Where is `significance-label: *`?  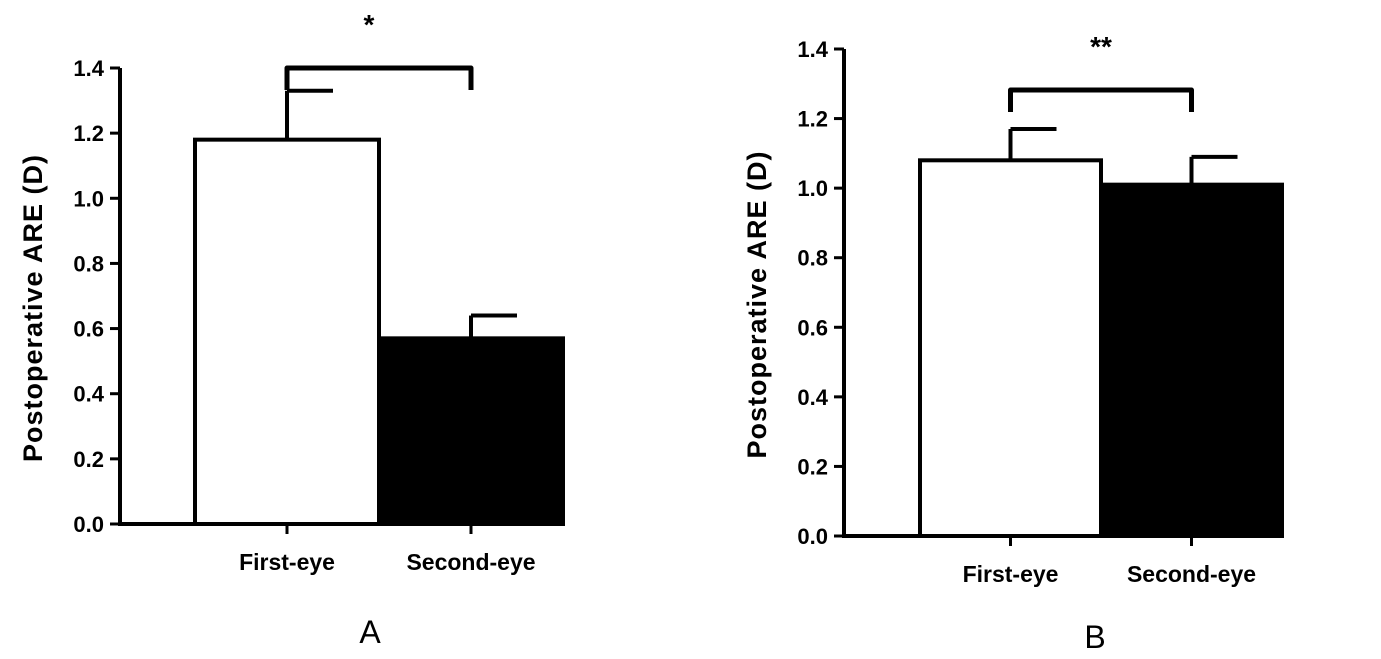
significance-label: * is located at coordinates (369, 24).